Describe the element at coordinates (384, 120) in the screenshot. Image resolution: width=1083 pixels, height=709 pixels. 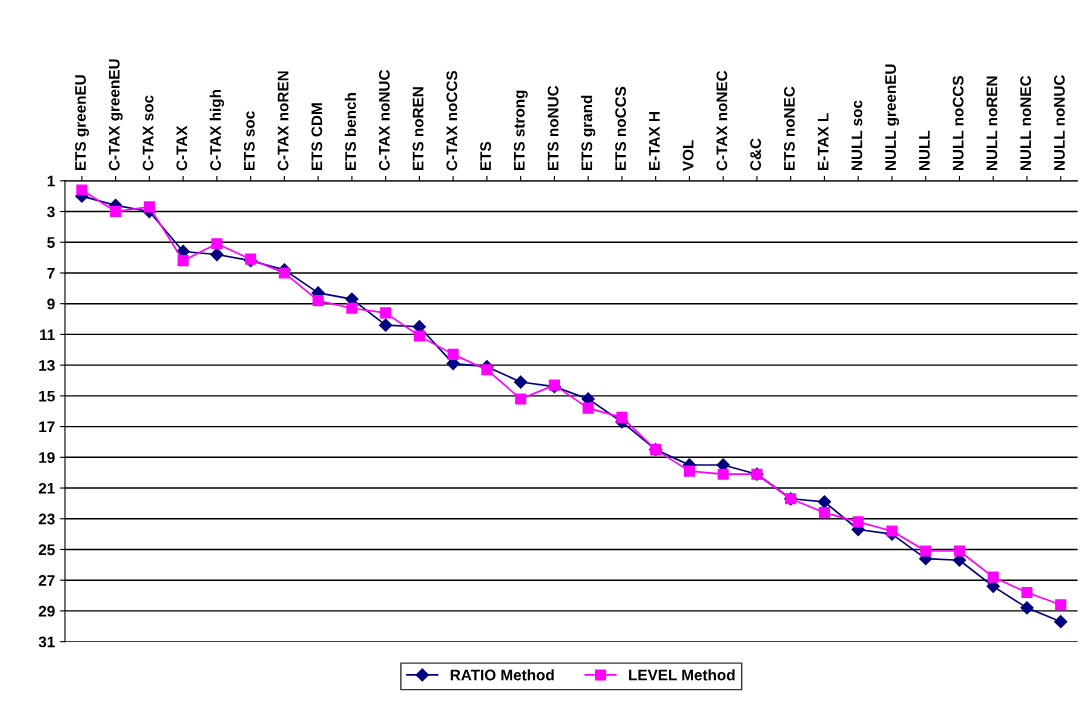
I see `x-tick-label: C-TAX noNUC` at that location.